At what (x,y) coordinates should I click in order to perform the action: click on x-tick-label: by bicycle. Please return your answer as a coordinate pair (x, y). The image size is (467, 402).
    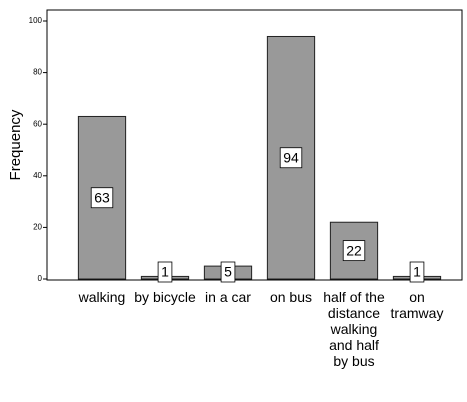
    Looking at the image, I should click on (165, 297).